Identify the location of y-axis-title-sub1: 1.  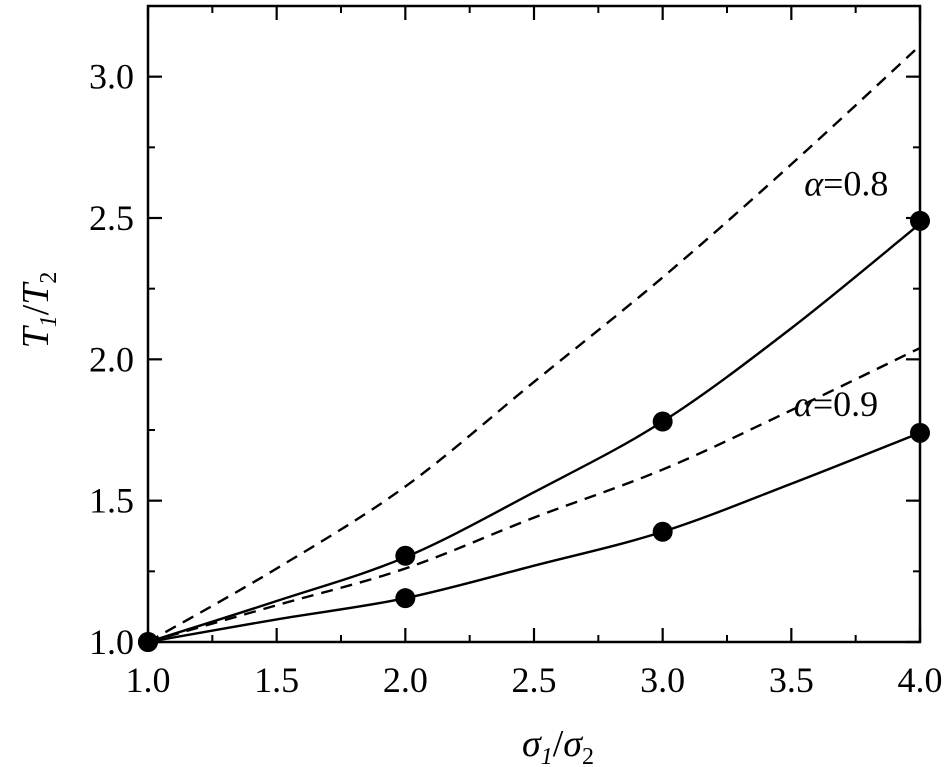
(49, 321).